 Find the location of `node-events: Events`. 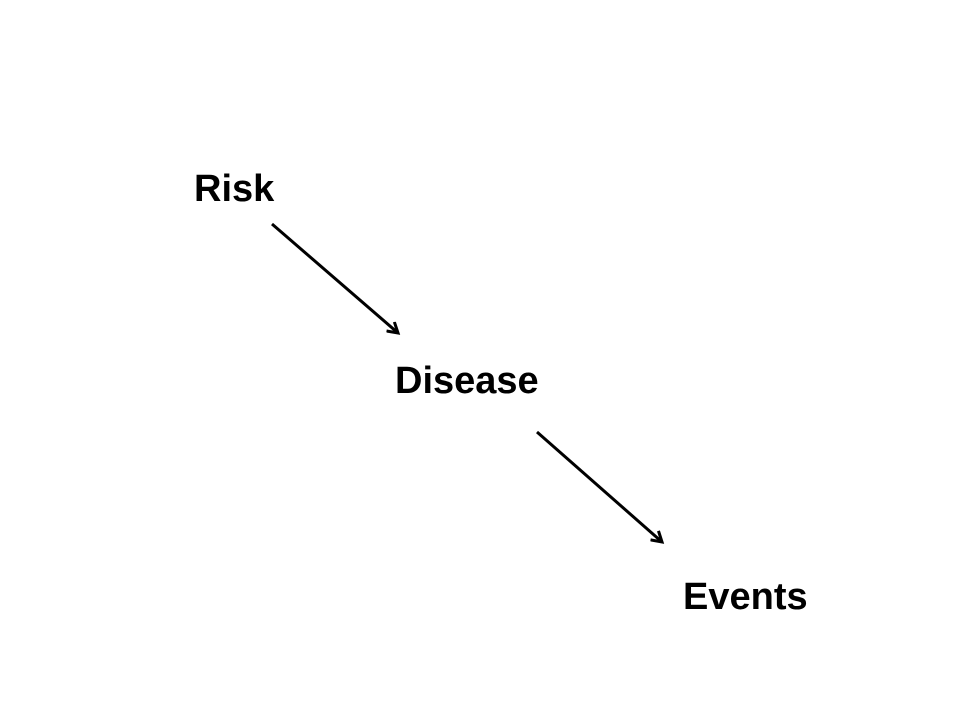

node-events: Events is located at coordinates (745, 597).